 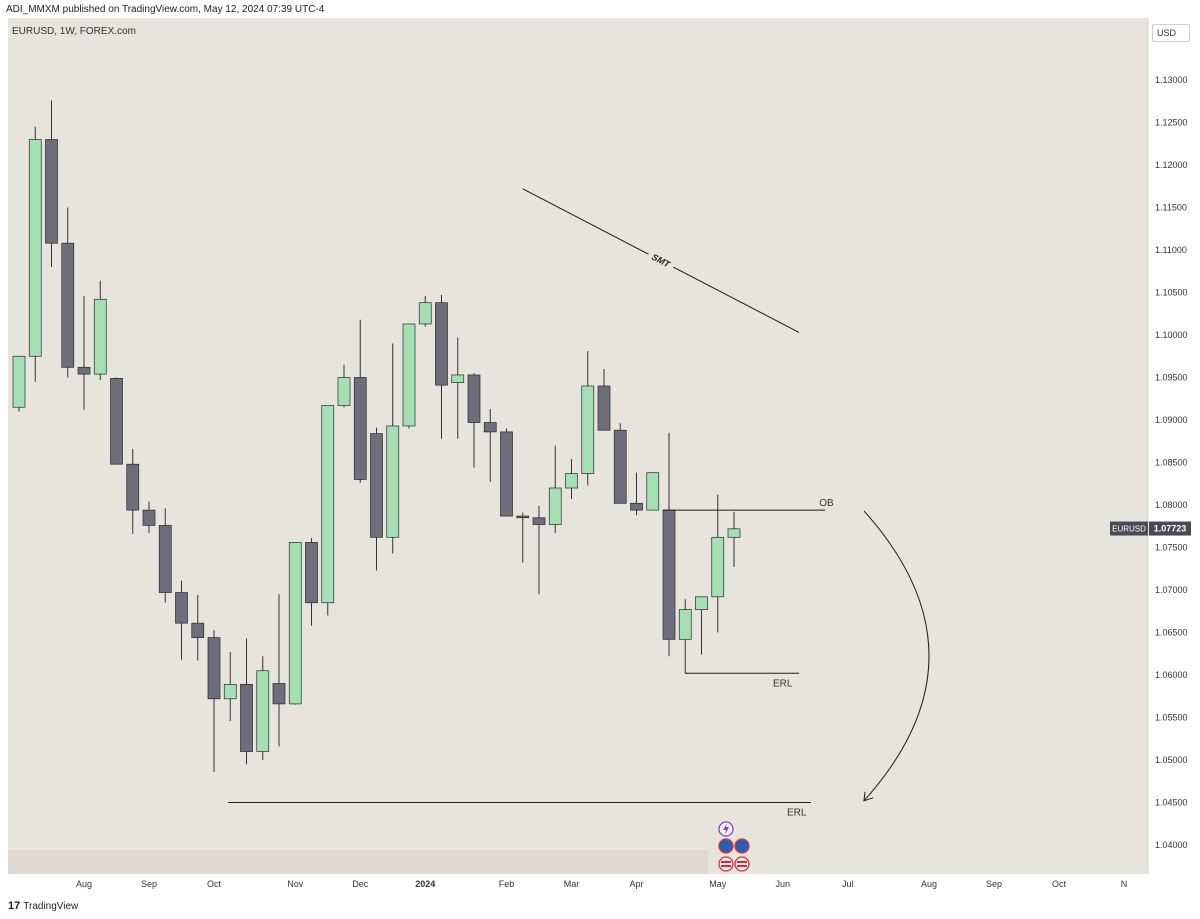 What do you see at coordinates (425, 884) in the screenshot?
I see `x-tick-label: 2024` at bounding box center [425, 884].